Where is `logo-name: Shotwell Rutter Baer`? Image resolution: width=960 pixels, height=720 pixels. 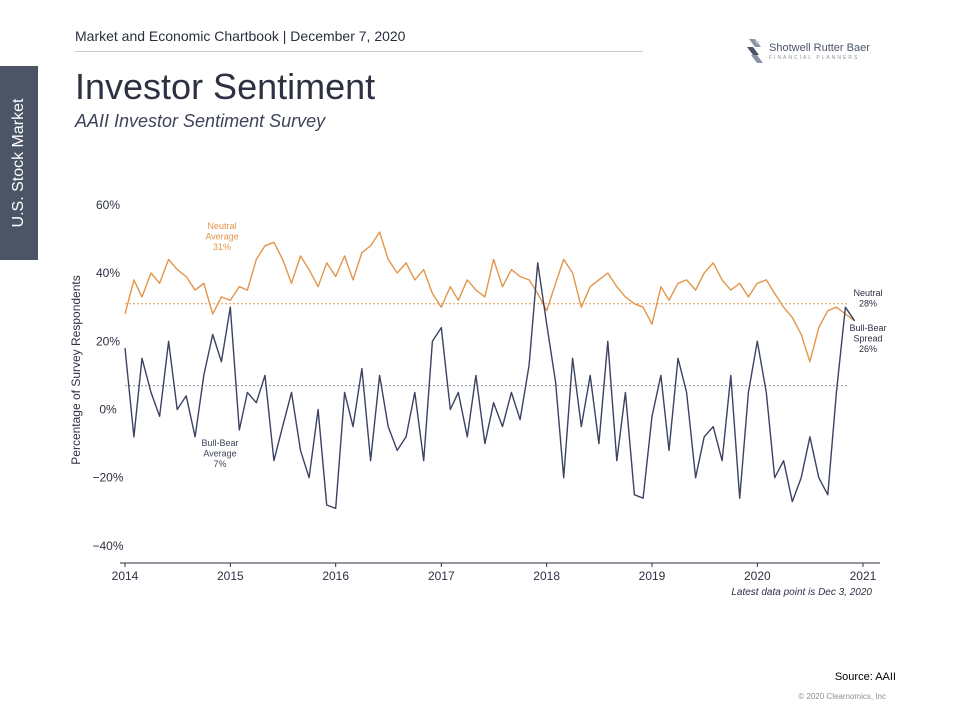
logo-name: Shotwell Rutter Baer is located at coordinates (819, 48).